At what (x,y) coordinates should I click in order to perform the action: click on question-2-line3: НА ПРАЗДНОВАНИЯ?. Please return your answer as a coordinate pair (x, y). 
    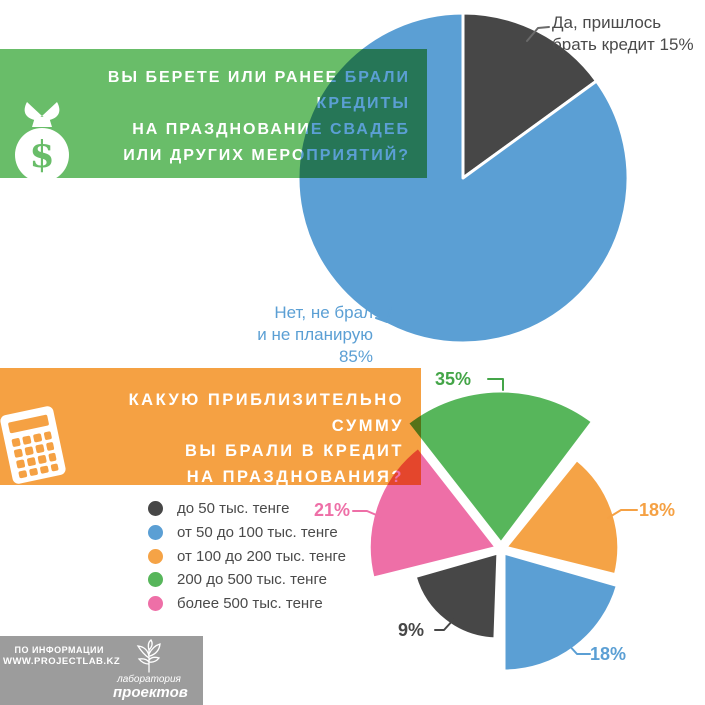
    Looking at the image, I should click on (295, 476).